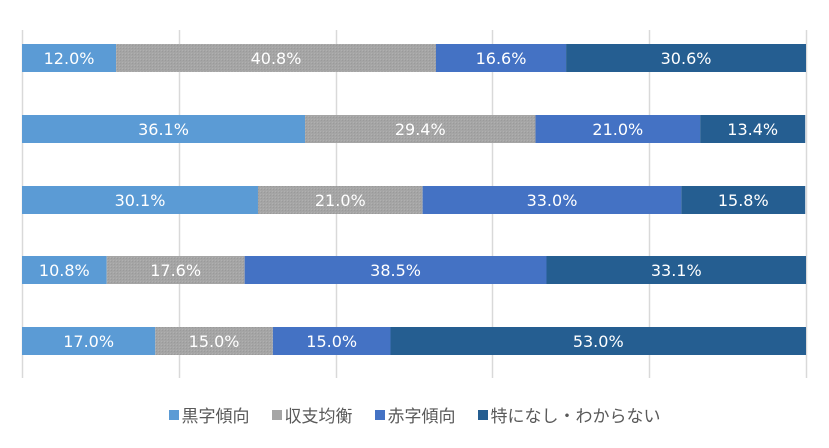  I want to click on data-label: 29.4%, so click(420, 129).